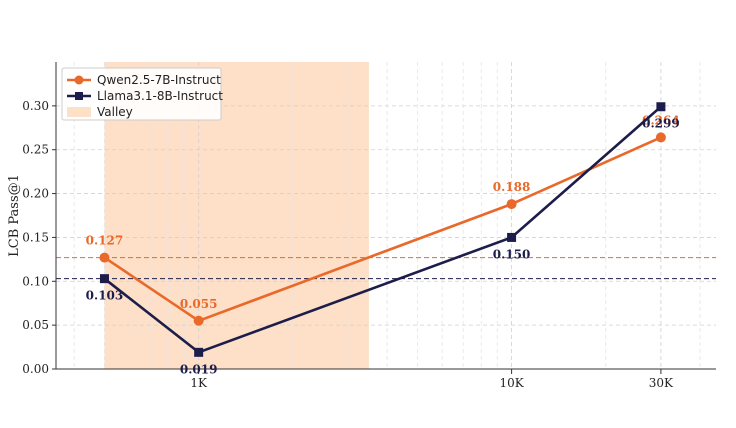 Image resolution: width=736 pixels, height=428 pixels. What do you see at coordinates (35, 281) in the screenshot?
I see `y-tick-label: 0.10` at bounding box center [35, 281].